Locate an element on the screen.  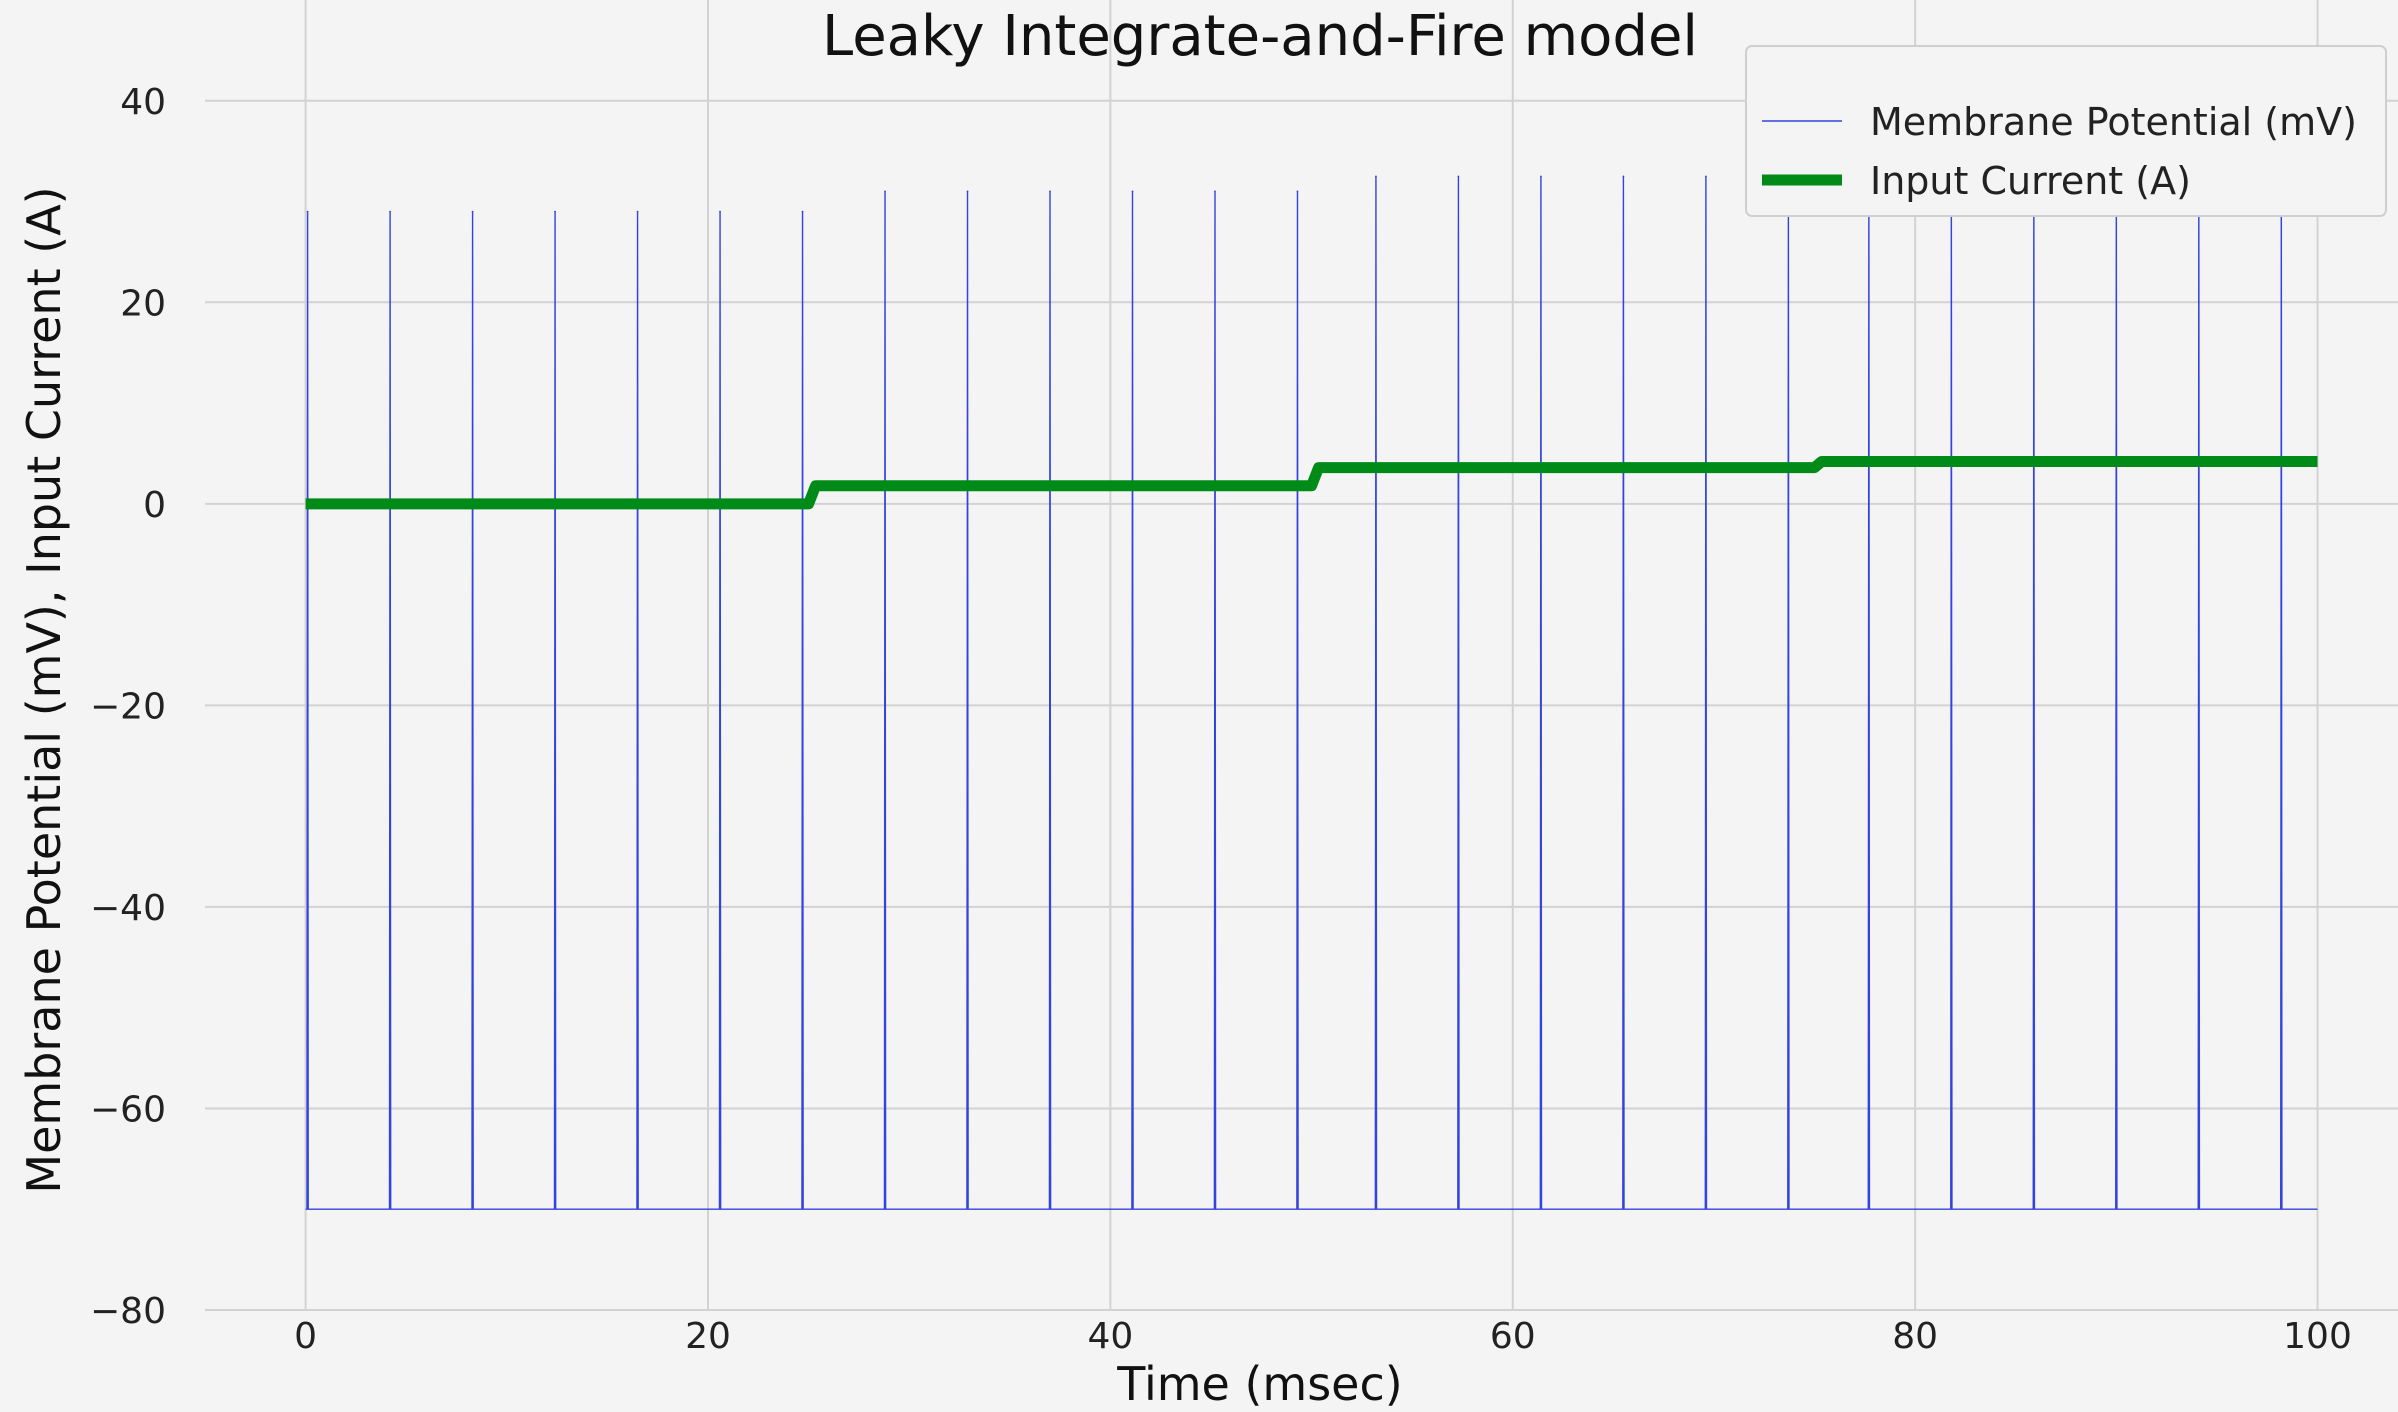
x-tick-label: 100 is located at coordinates (2317, 1336).